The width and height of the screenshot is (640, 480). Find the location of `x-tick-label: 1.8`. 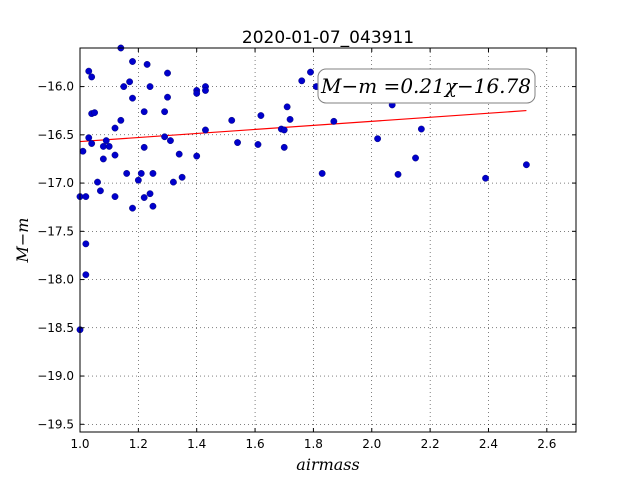

x-tick-label: 1.8 is located at coordinates (313, 444).